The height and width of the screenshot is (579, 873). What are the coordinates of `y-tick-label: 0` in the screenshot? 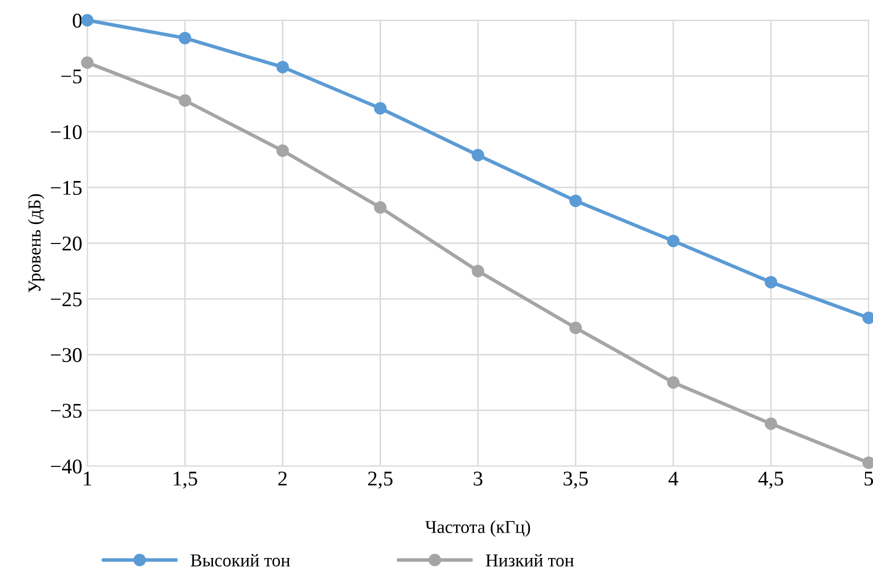 It's located at (77, 21).